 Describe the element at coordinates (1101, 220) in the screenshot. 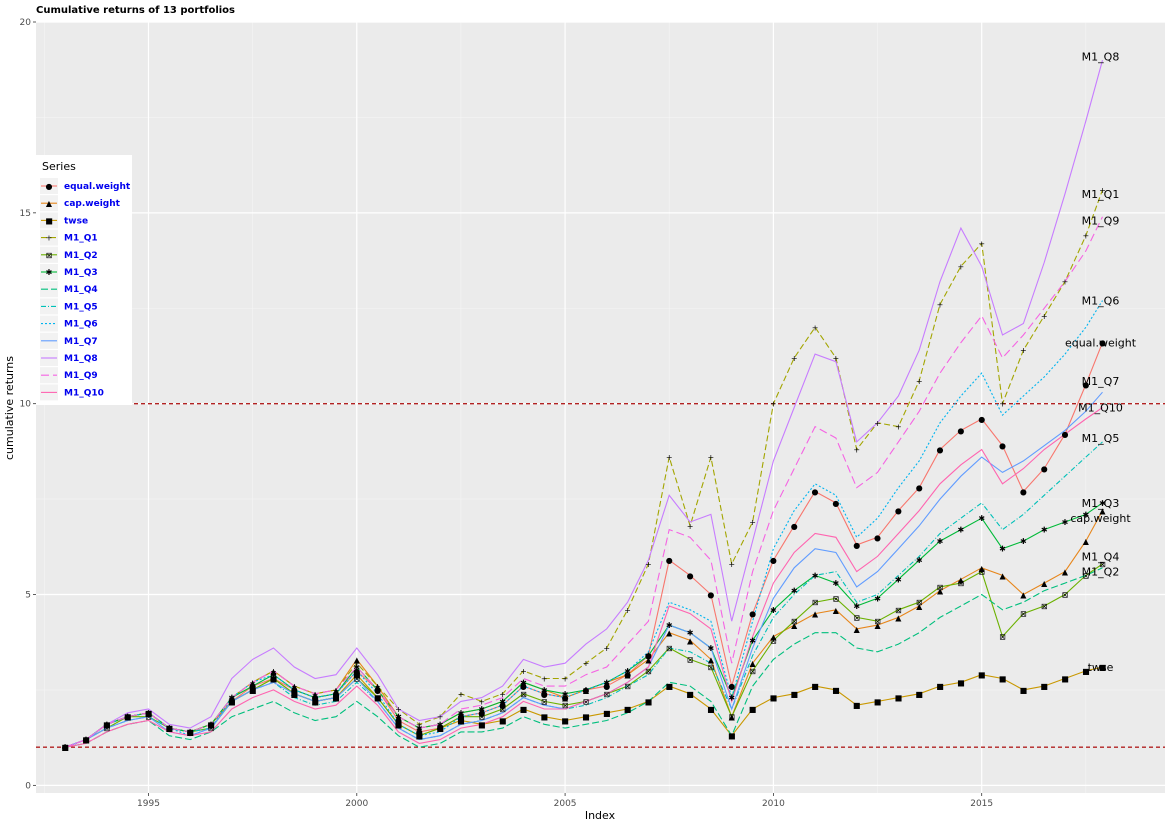

I see `end-label: M1_Q9` at that location.